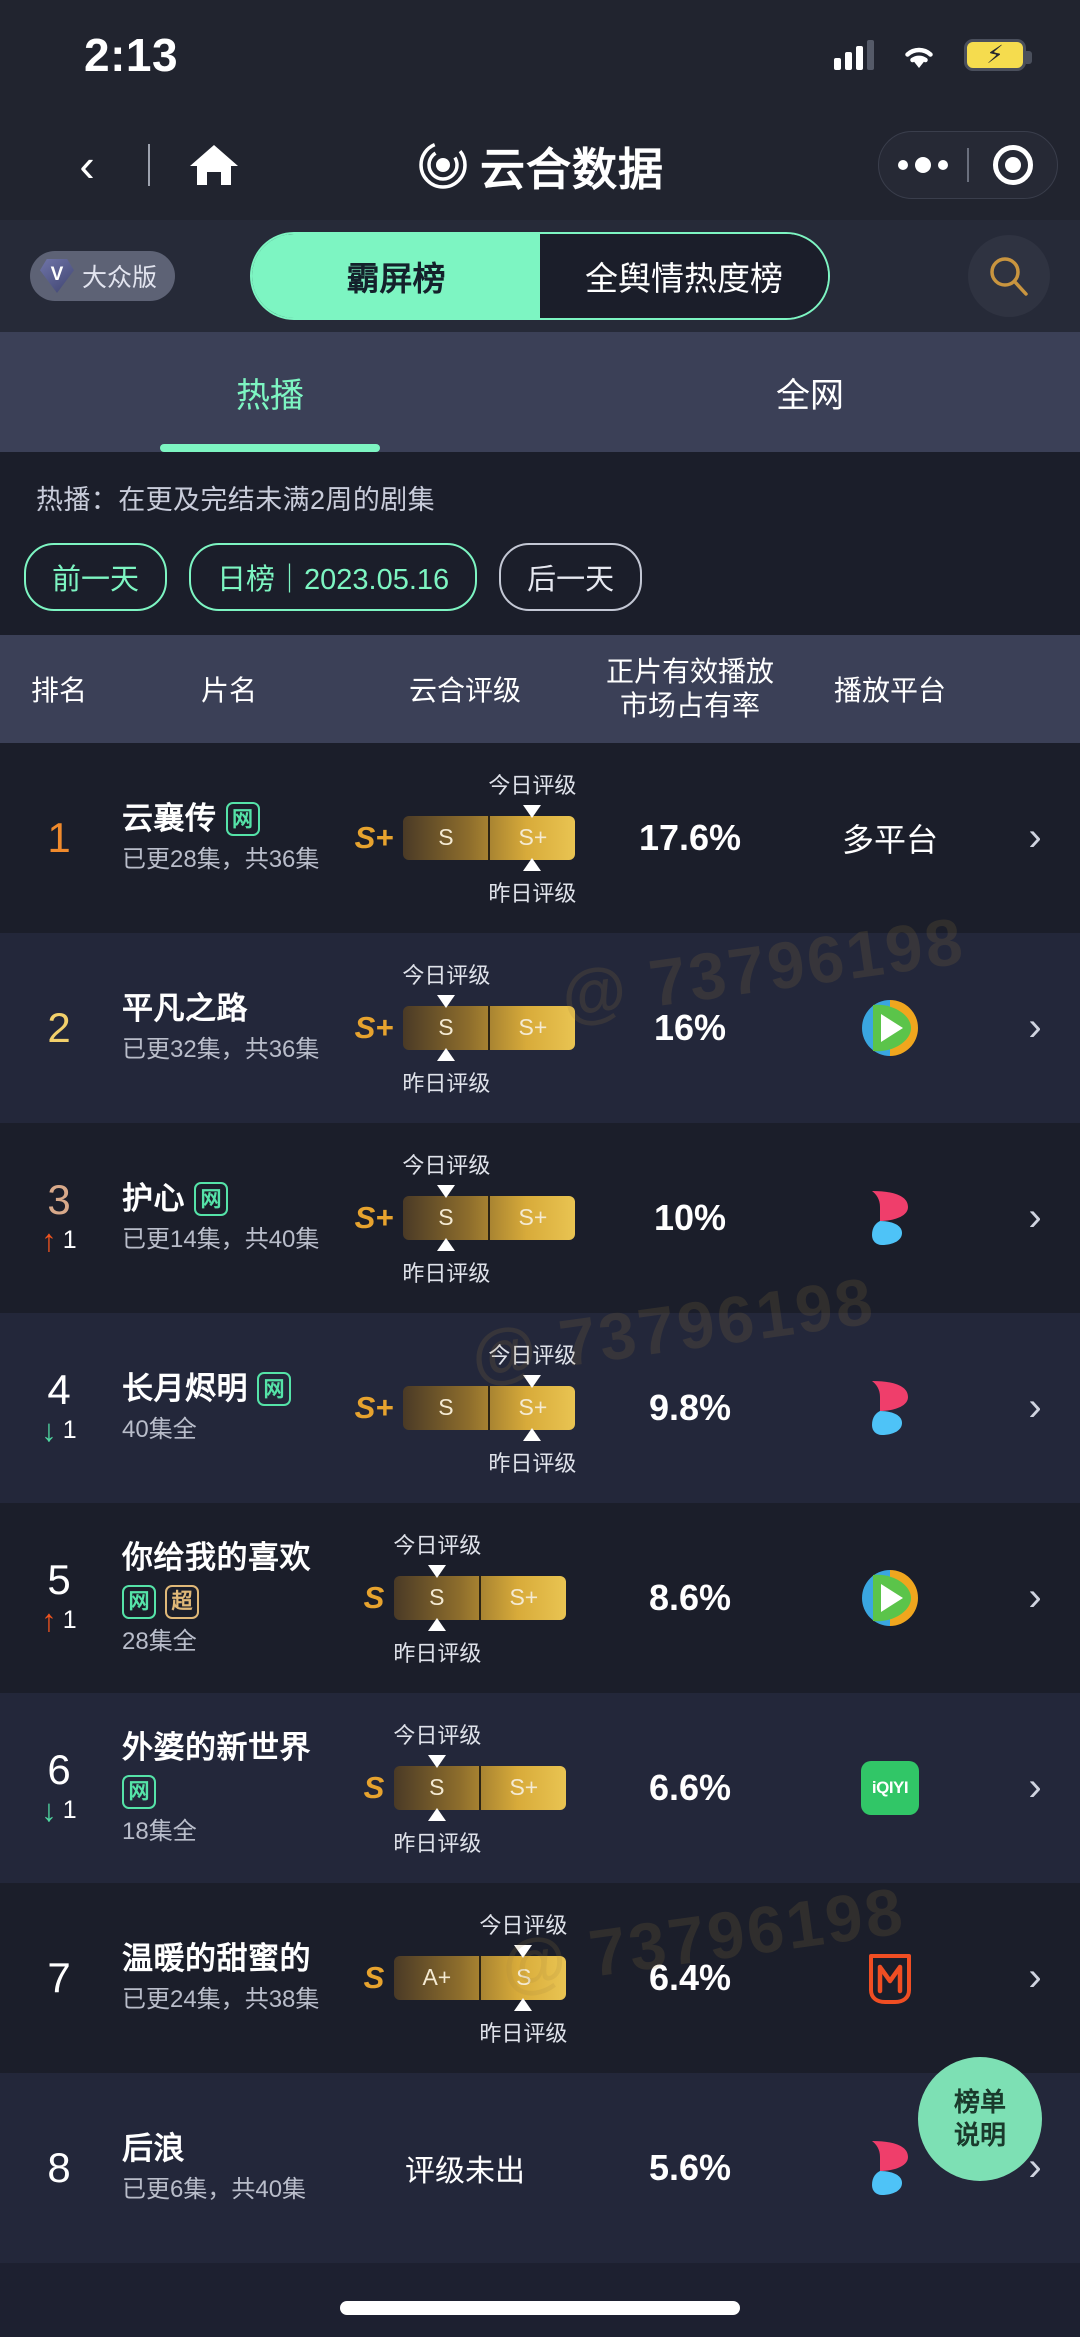 This screenshot has width=1080, height=2337. Describe the element at coordinates (231, 1199) in the screenshot. I see `title-line: 护心网` at that location.